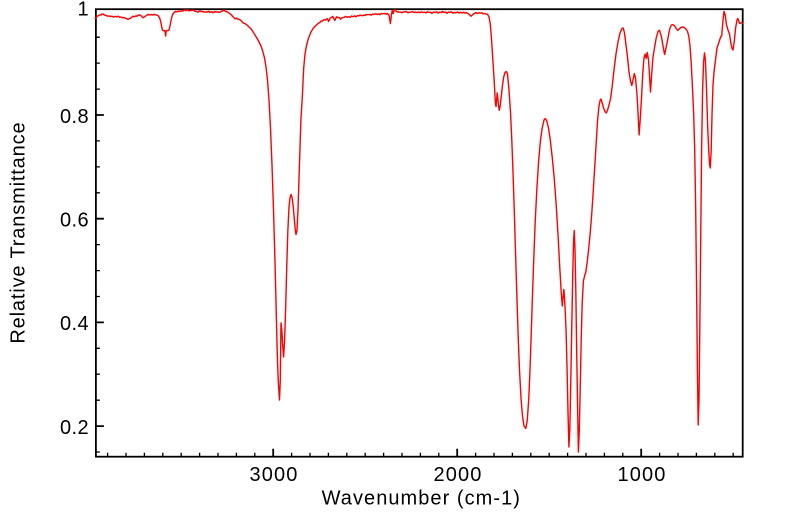 The image size is (799, 516). What do you see at coordinates (74, 117) in the screenshot?
I see `svg-text: 0.8` at bounding box center [74, 117].